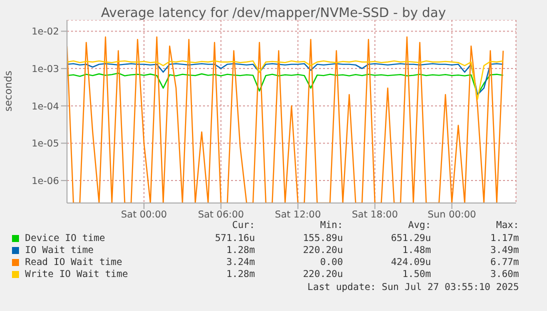 The image size is (547, 311). Describe the element at coordinates (59, 250) in the screenshot. I see `legend-label: IO Wait time` at that location.